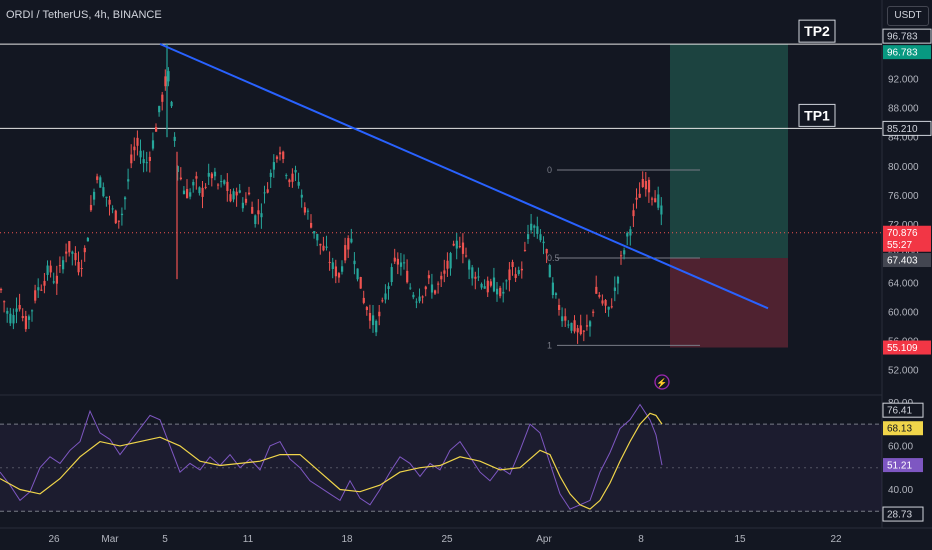 This screenshot has width=932, height=550. I want to click on price-tick-label: 64.000, so click(903, 283).